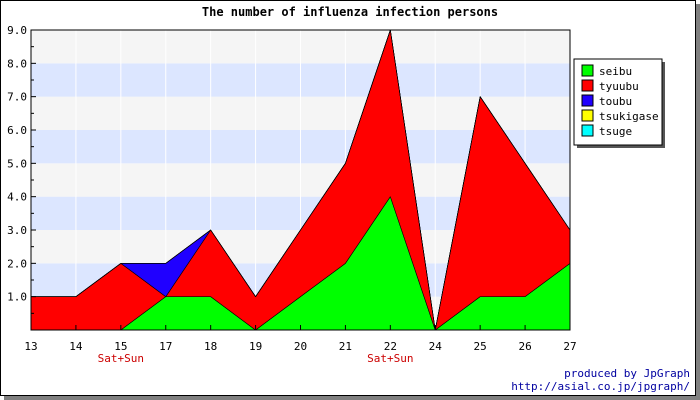 Image resolution: width=700 pixels, height=400 pixels. Describe the element at coordinates (17, 297) in the screenshot. I see `y-tick-label: 1.0` at that location.